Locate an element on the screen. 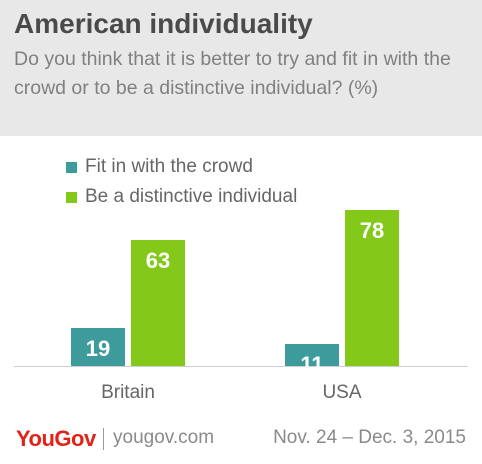 The width and height of the screenshot is (482, 464). legend-label-distinctive: Be a distinctive individual is located at coordinates (191, 196).